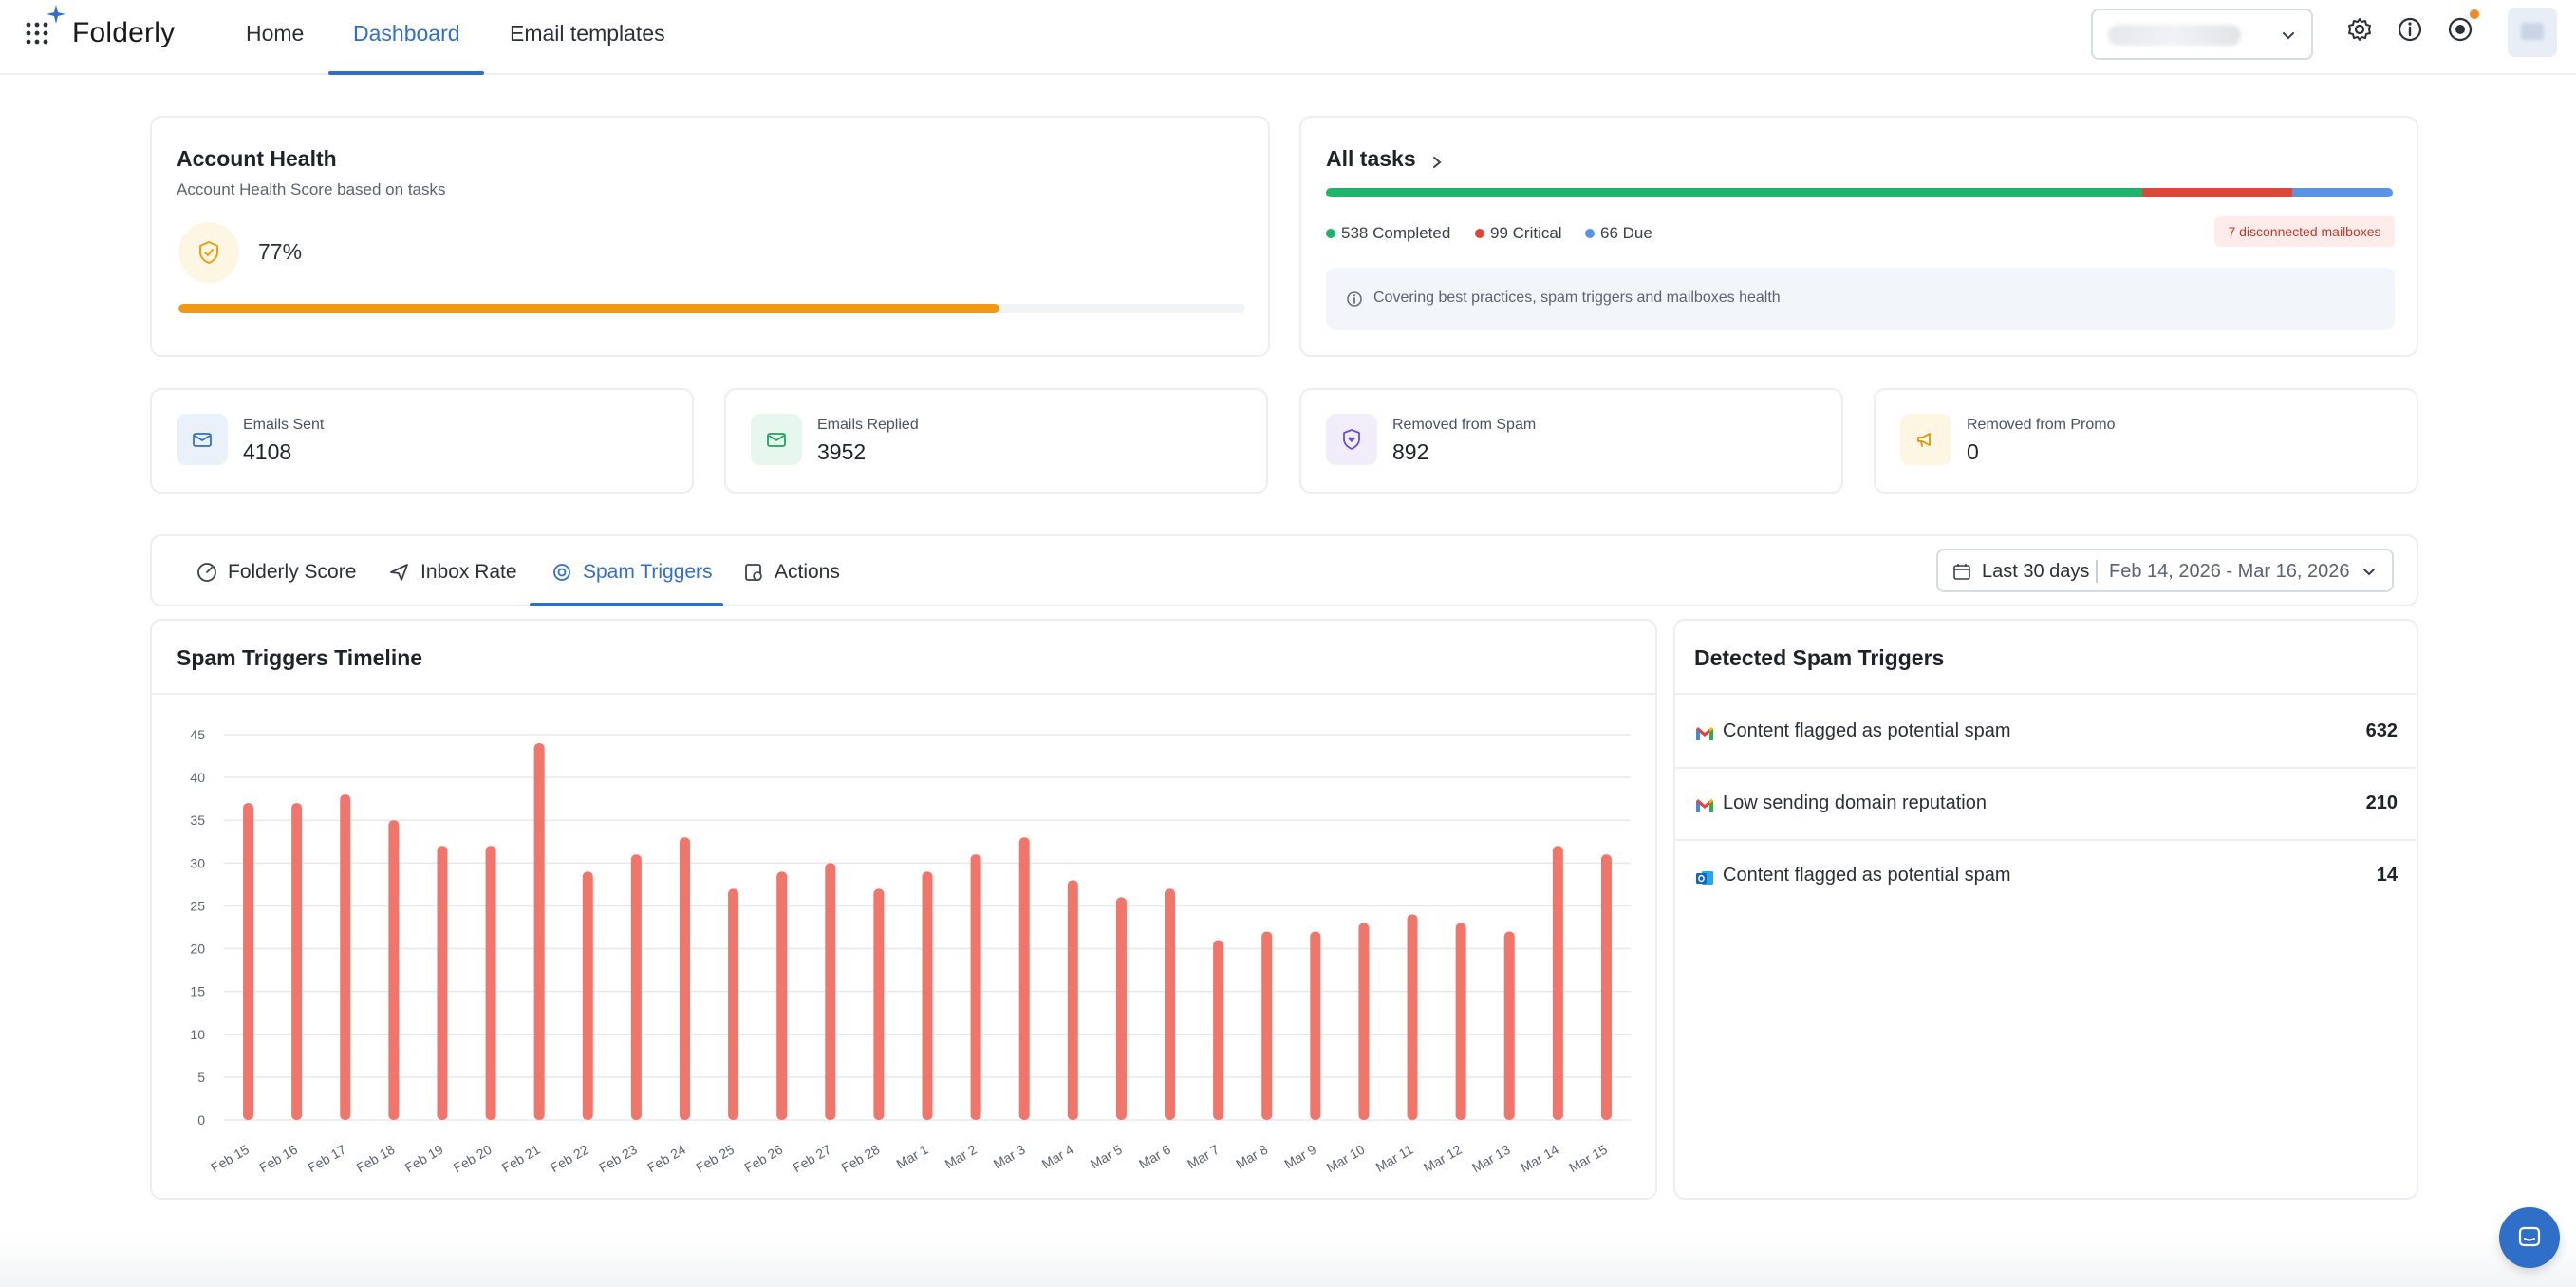 Image resolution: width=2576 pixels, height=1287 pixels. I want to click on tasks-distribution-bar, so click(1860, 193).